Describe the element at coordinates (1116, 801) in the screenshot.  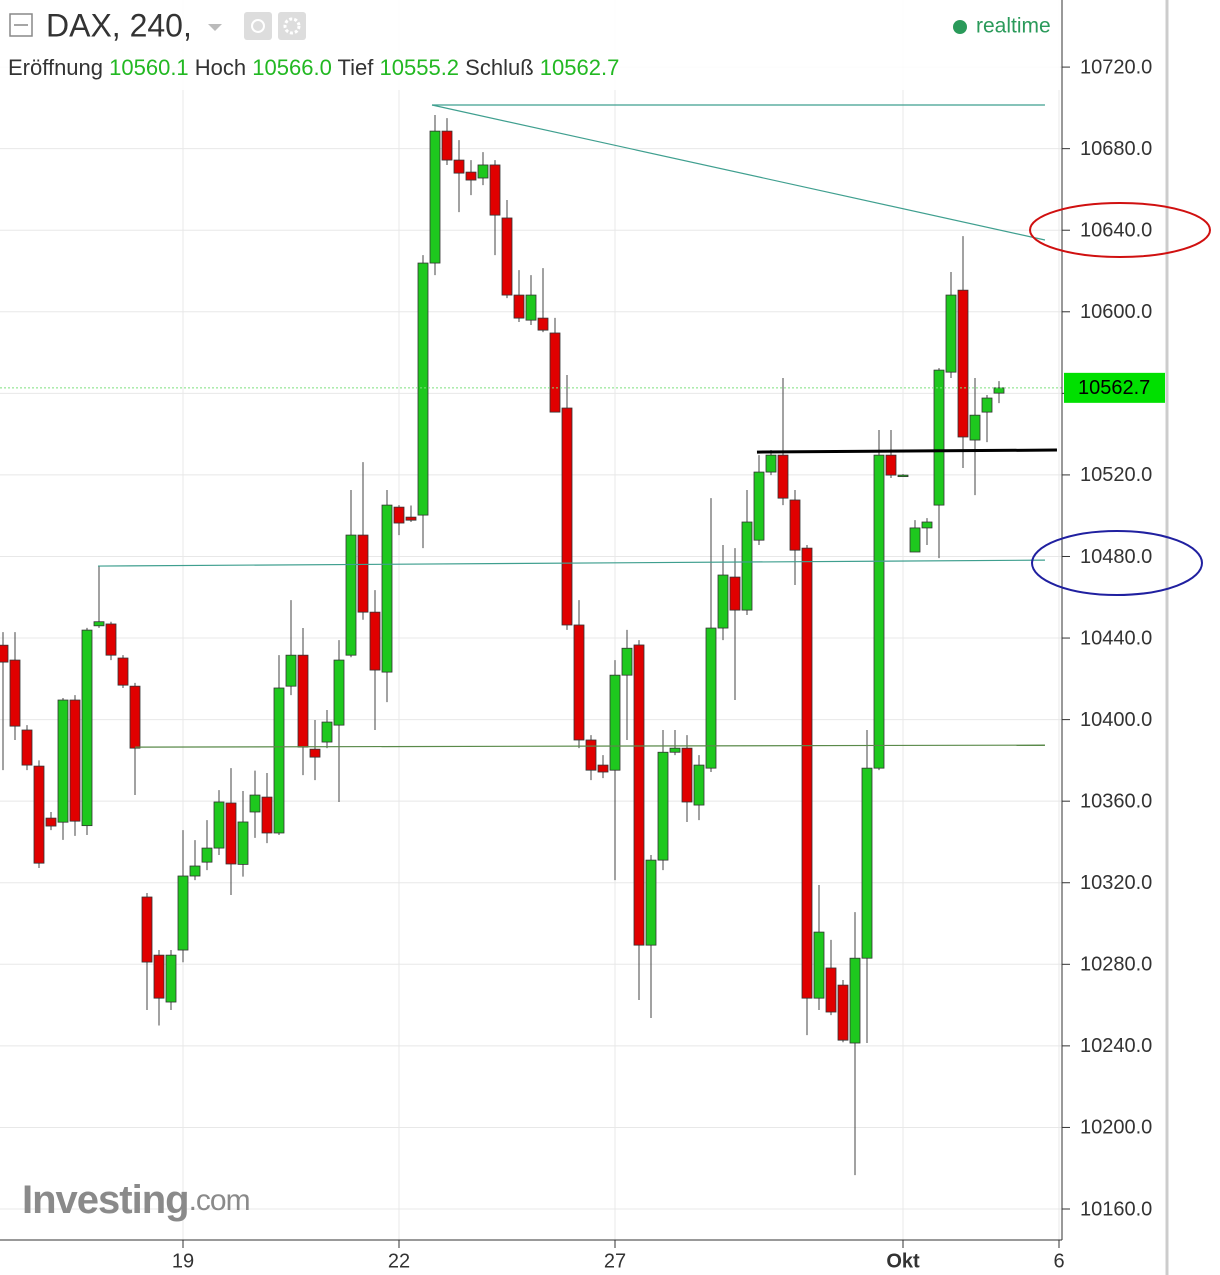
I see `y-tick-label: 10360.0` at that location.